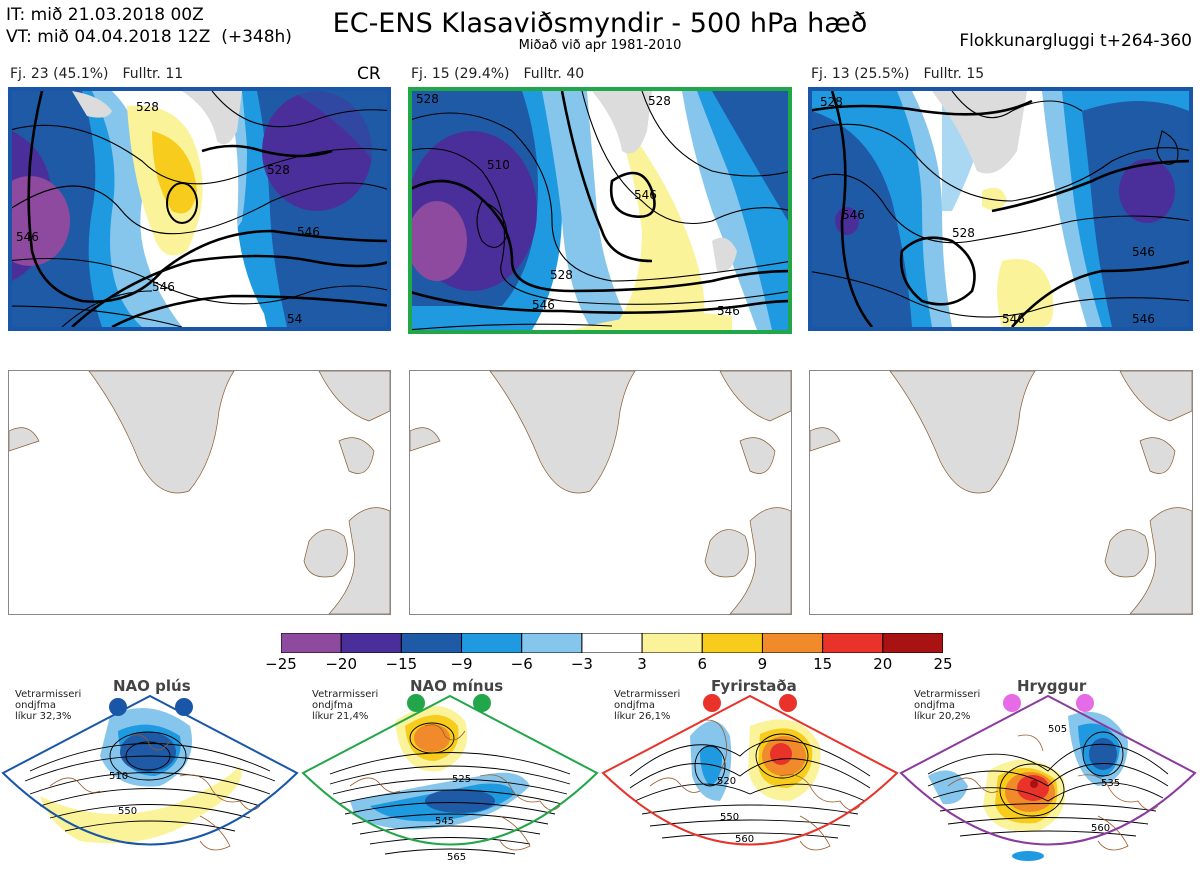 This screenshot has width=1200, height=875. What do you see at coordinates (987, 210) in the screenshot?
I see `cluster-3-contour-labels: 528 546 528 546 546 546` at bounding box center [987, 210].